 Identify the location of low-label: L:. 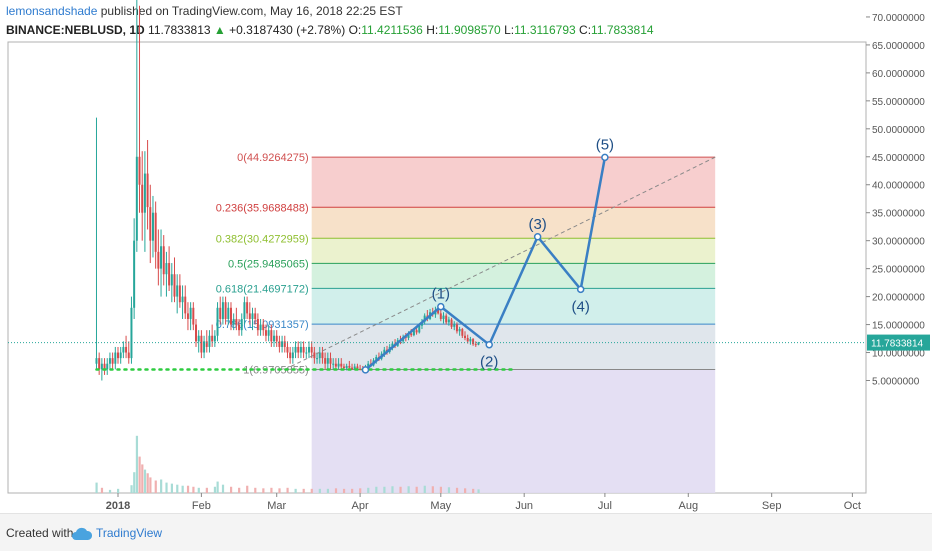
(509, 30).